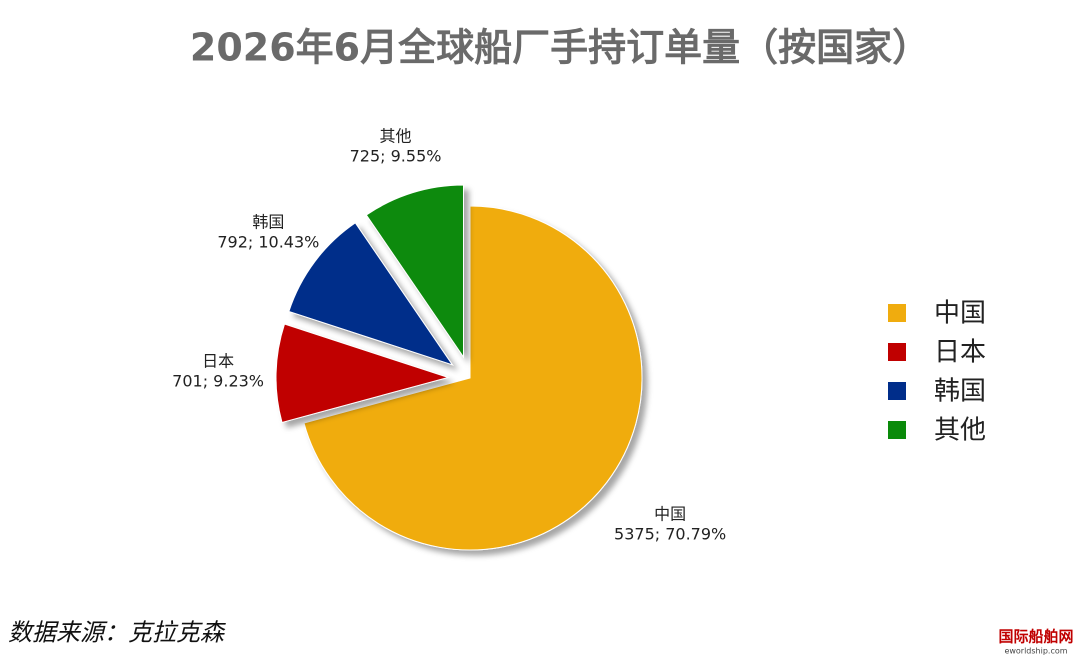 This screenshot has width=1080, height=656. Describe the element at coordinates (1035, 637) in the screenshot. I see `watermark-name: 国际船舶网` at that location.